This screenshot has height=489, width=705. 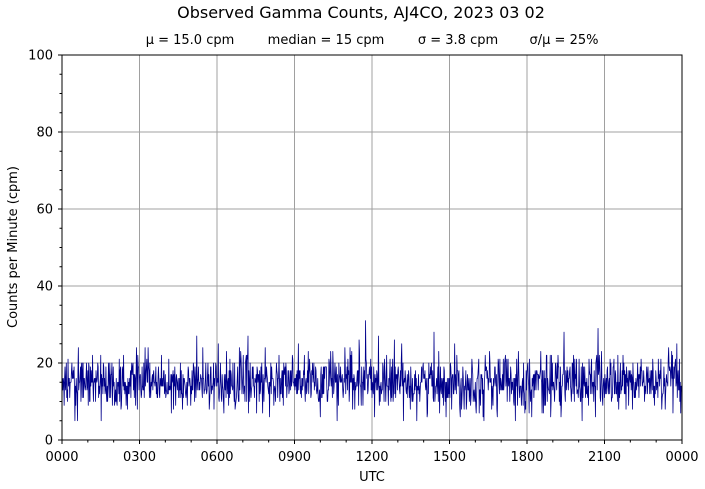 I want to click on x-tick-label: 1500, so click(x=449, y=457).